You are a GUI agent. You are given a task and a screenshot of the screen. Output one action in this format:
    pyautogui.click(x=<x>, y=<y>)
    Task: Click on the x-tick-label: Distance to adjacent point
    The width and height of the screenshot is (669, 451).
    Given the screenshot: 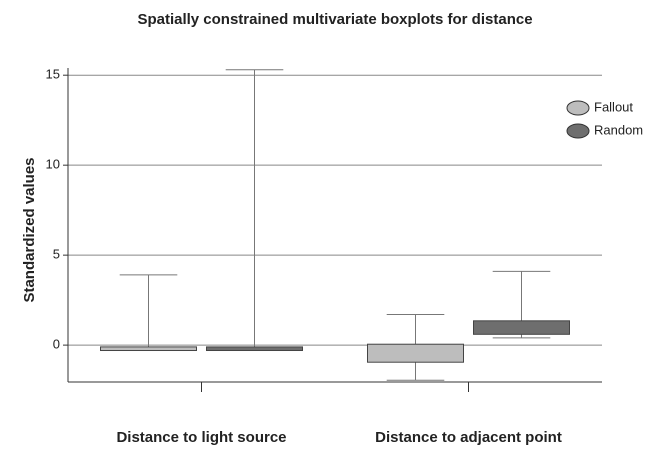 What is the action you would take?
    pyautogui.click(x=468, y=437)
    